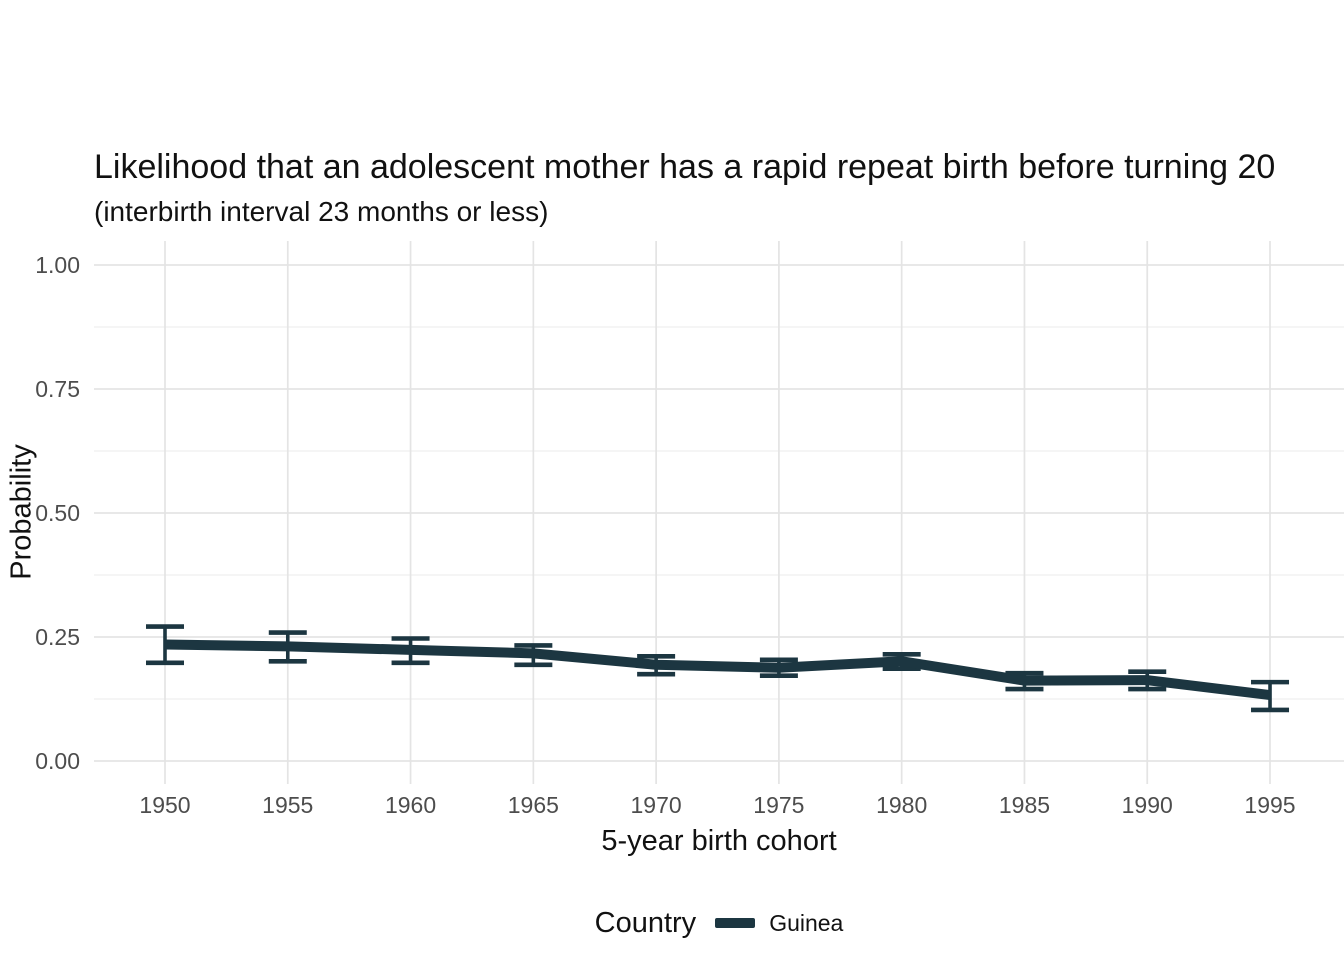 The width and height of the screenshot is (1344, 960). I want to click on x-tick-label: 1965, so click(533, 805).